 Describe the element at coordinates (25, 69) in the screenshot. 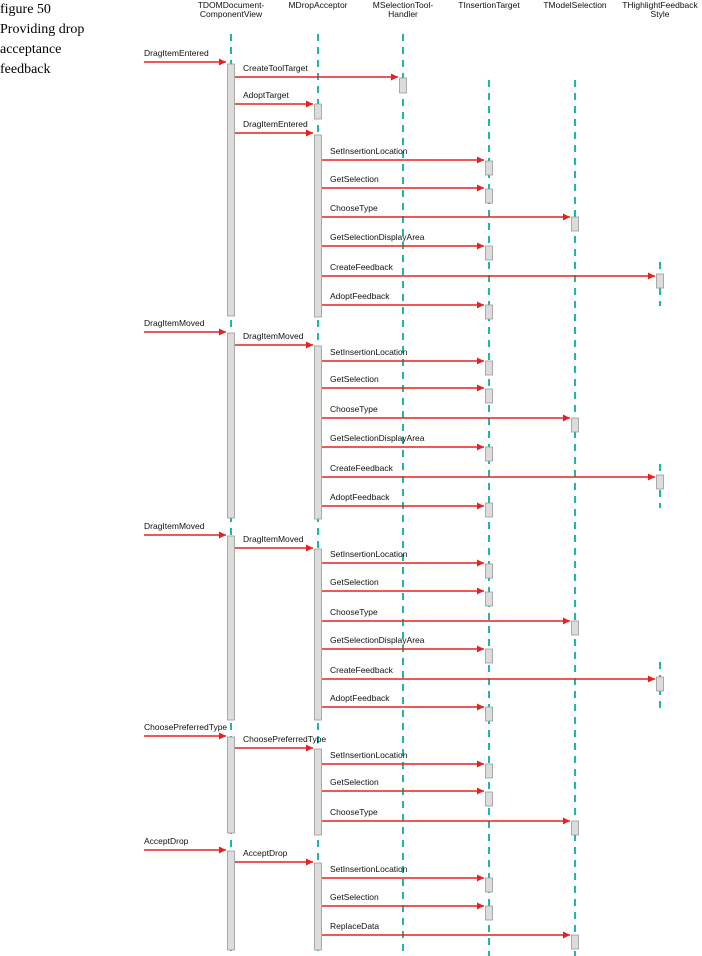

I see `figure-title-line-3: feedback` at that location.